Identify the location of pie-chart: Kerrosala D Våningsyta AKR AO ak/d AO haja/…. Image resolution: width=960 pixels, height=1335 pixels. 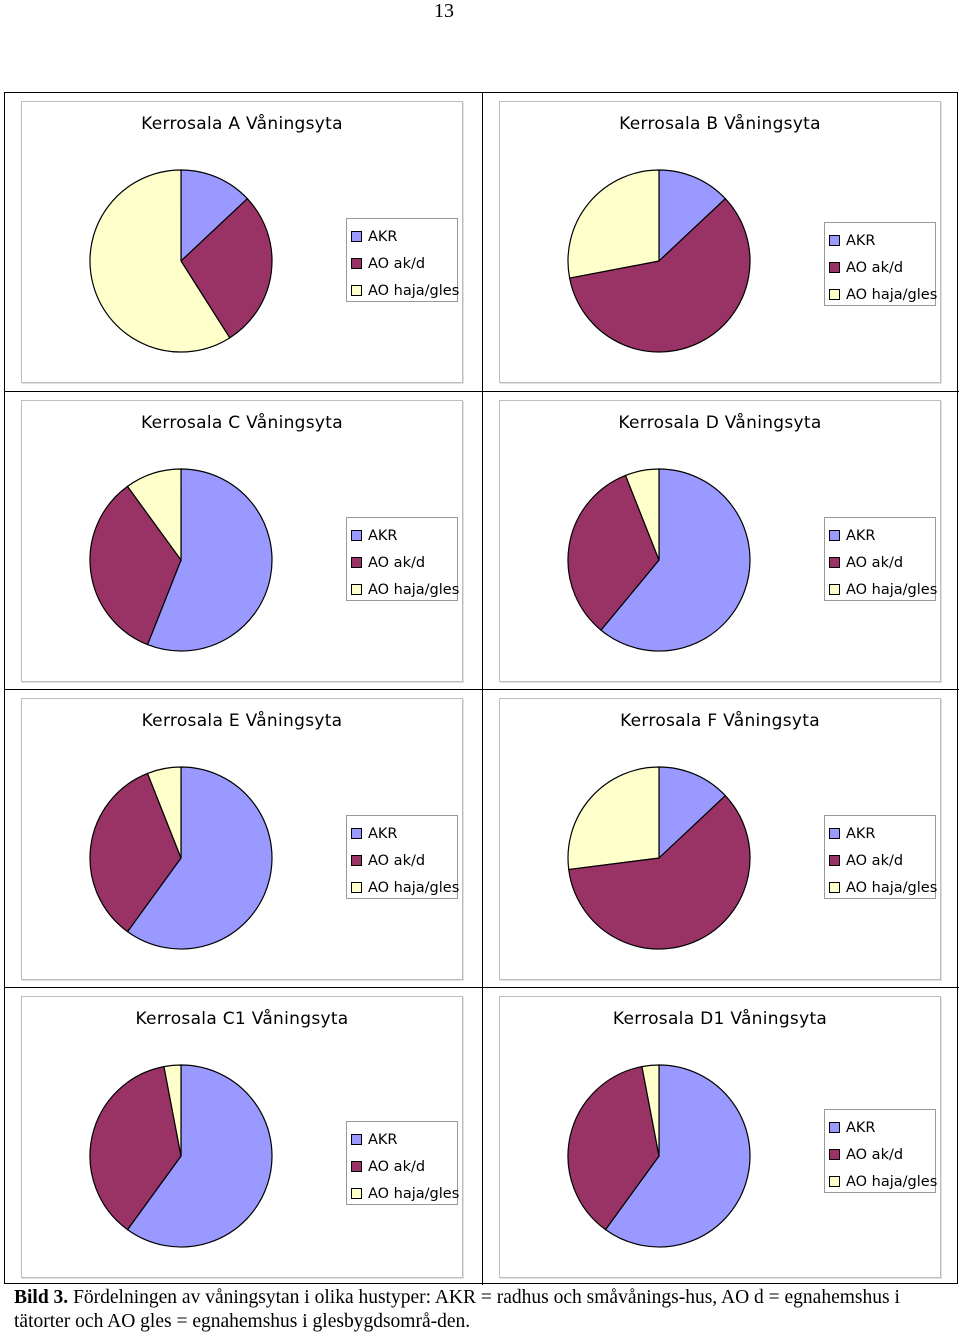
(720, 541).